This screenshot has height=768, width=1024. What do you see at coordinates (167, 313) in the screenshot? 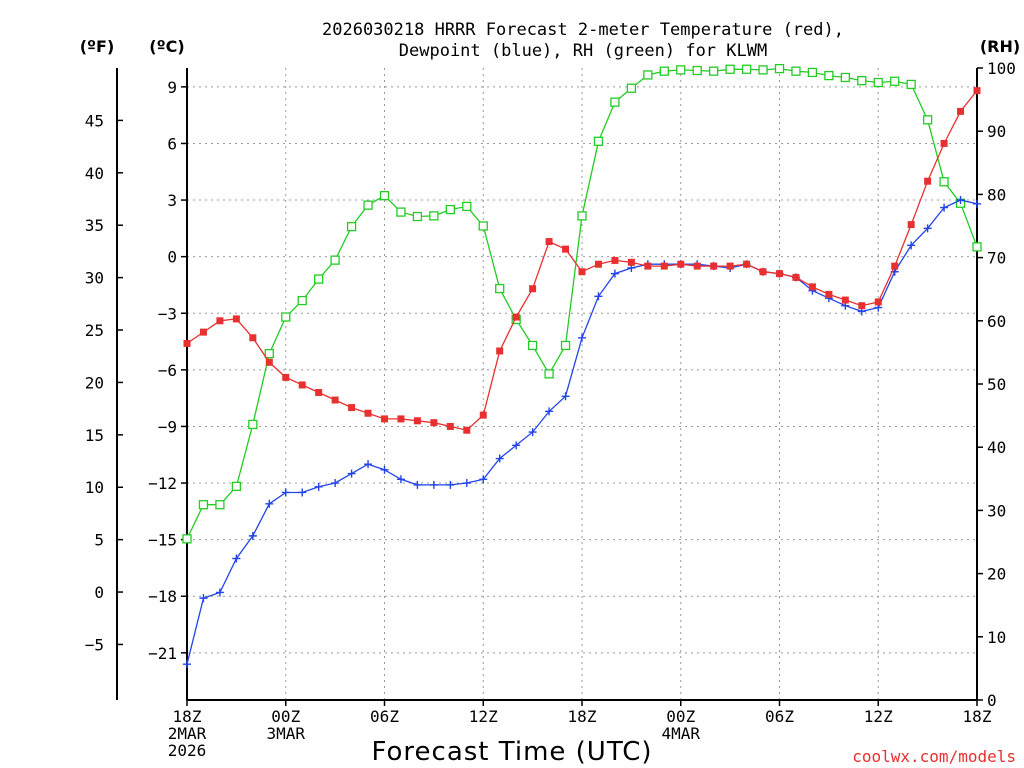
I see `c-tick-label: −3` at bounding box center [167, 313].